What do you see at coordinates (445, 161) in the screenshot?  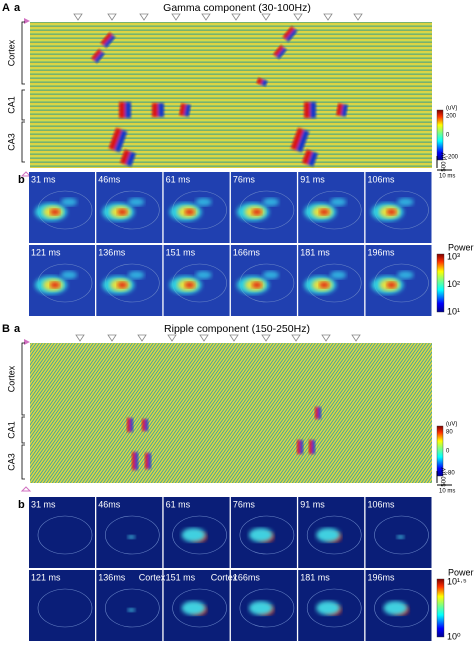 I see `label: 500 µV` at bounding box center [445, 161].